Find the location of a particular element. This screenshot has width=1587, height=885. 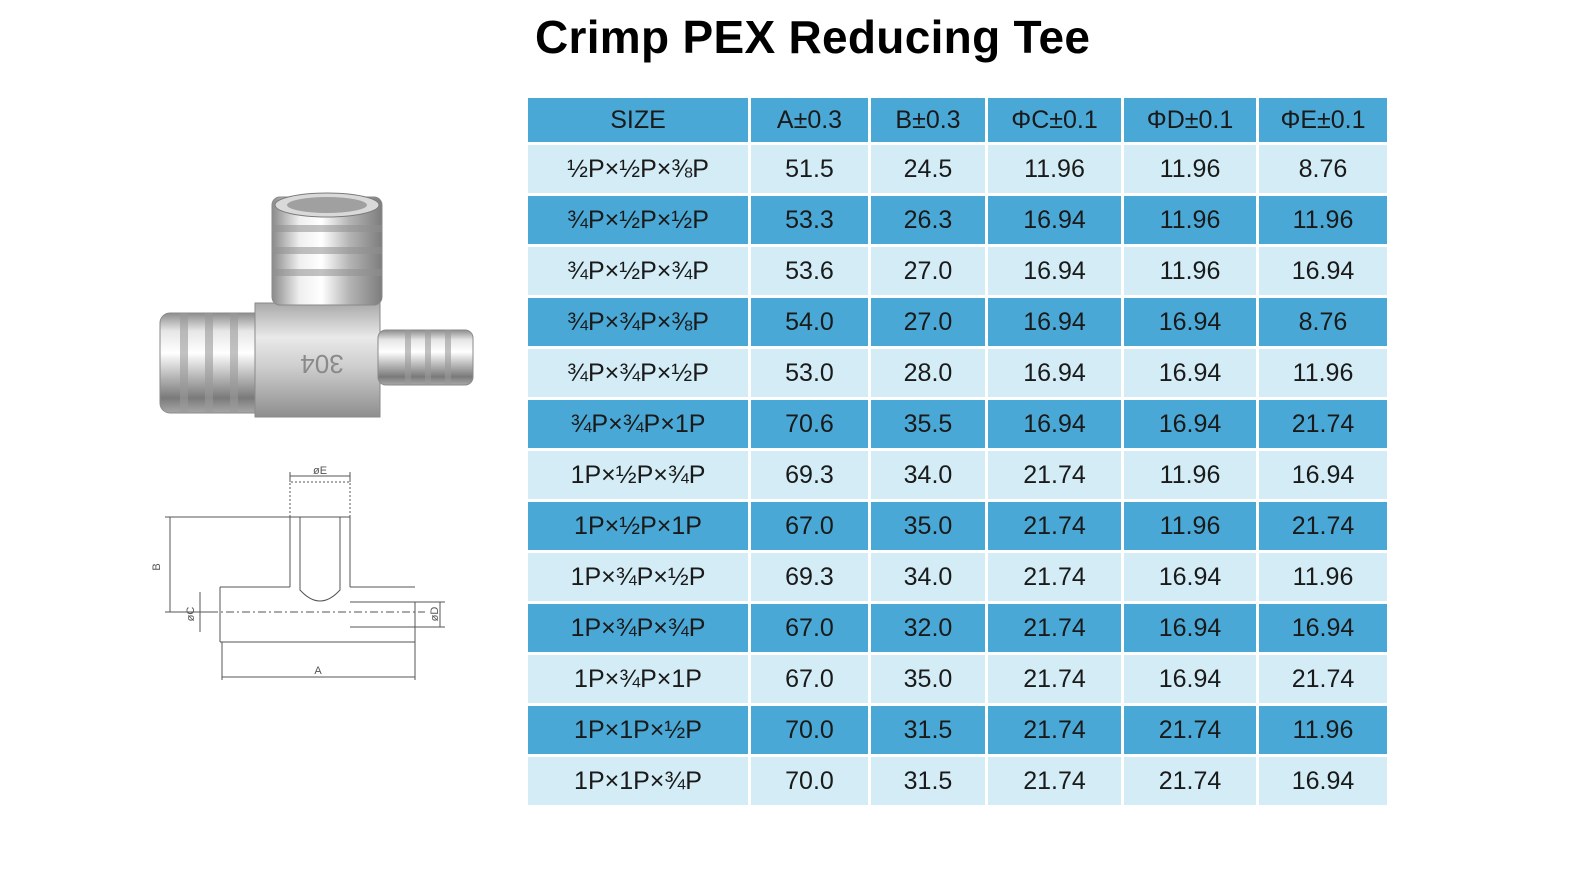

cell-b: 32.0 is located at coordinates (928, 628).